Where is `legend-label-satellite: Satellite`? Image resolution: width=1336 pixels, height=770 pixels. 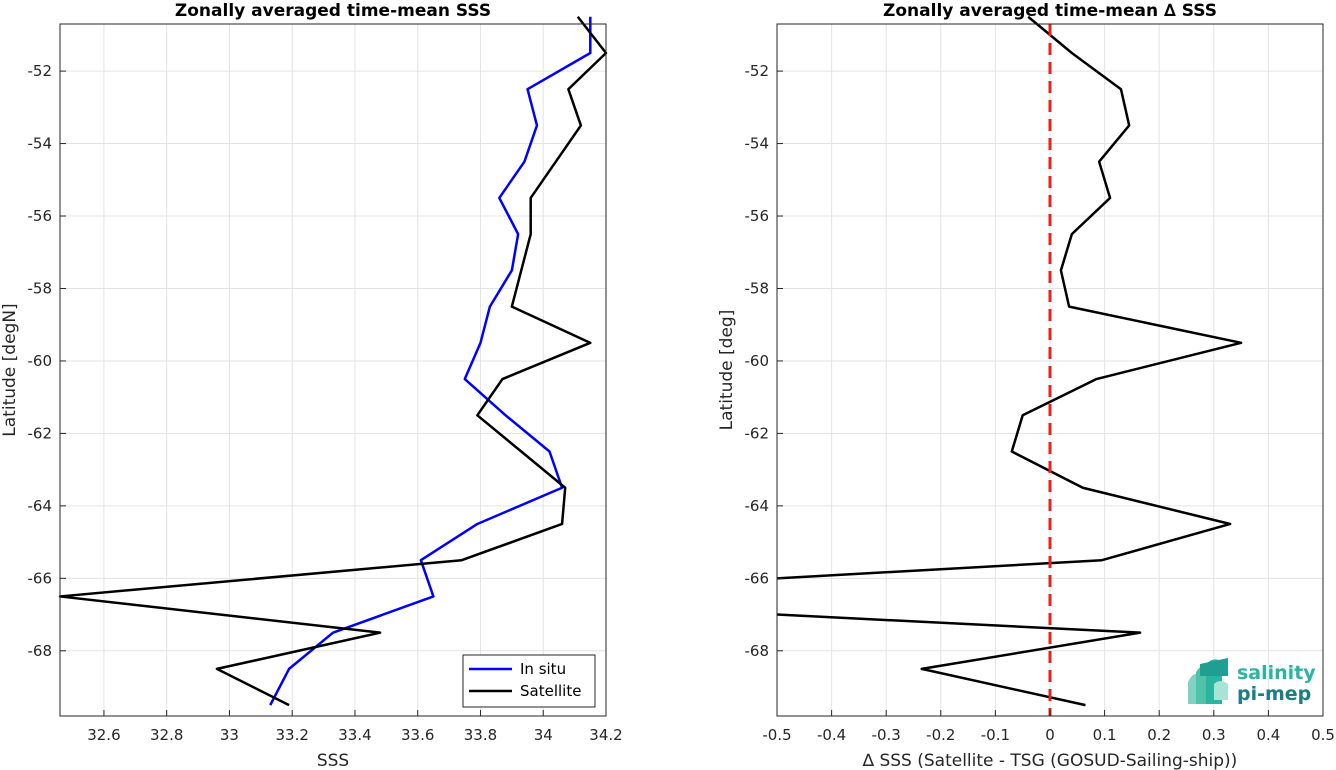 legend-label-satellite: Satellite is located at coordinates (550, 691).